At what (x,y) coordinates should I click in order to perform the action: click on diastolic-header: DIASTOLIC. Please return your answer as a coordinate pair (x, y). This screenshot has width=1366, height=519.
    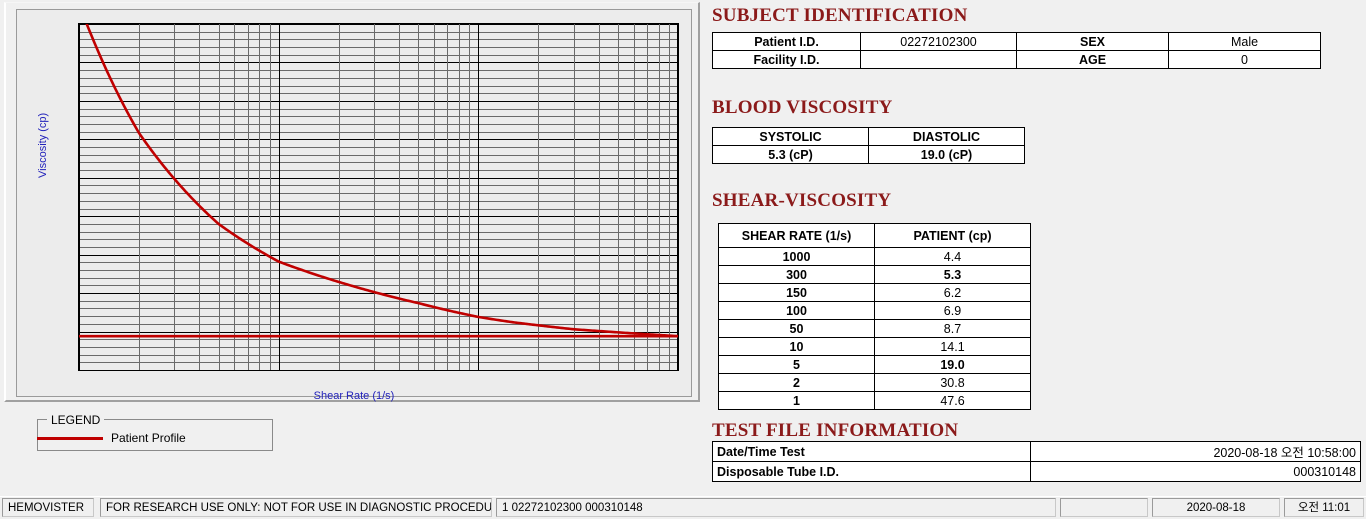
    Looking at the image, I should click on (946, 136).